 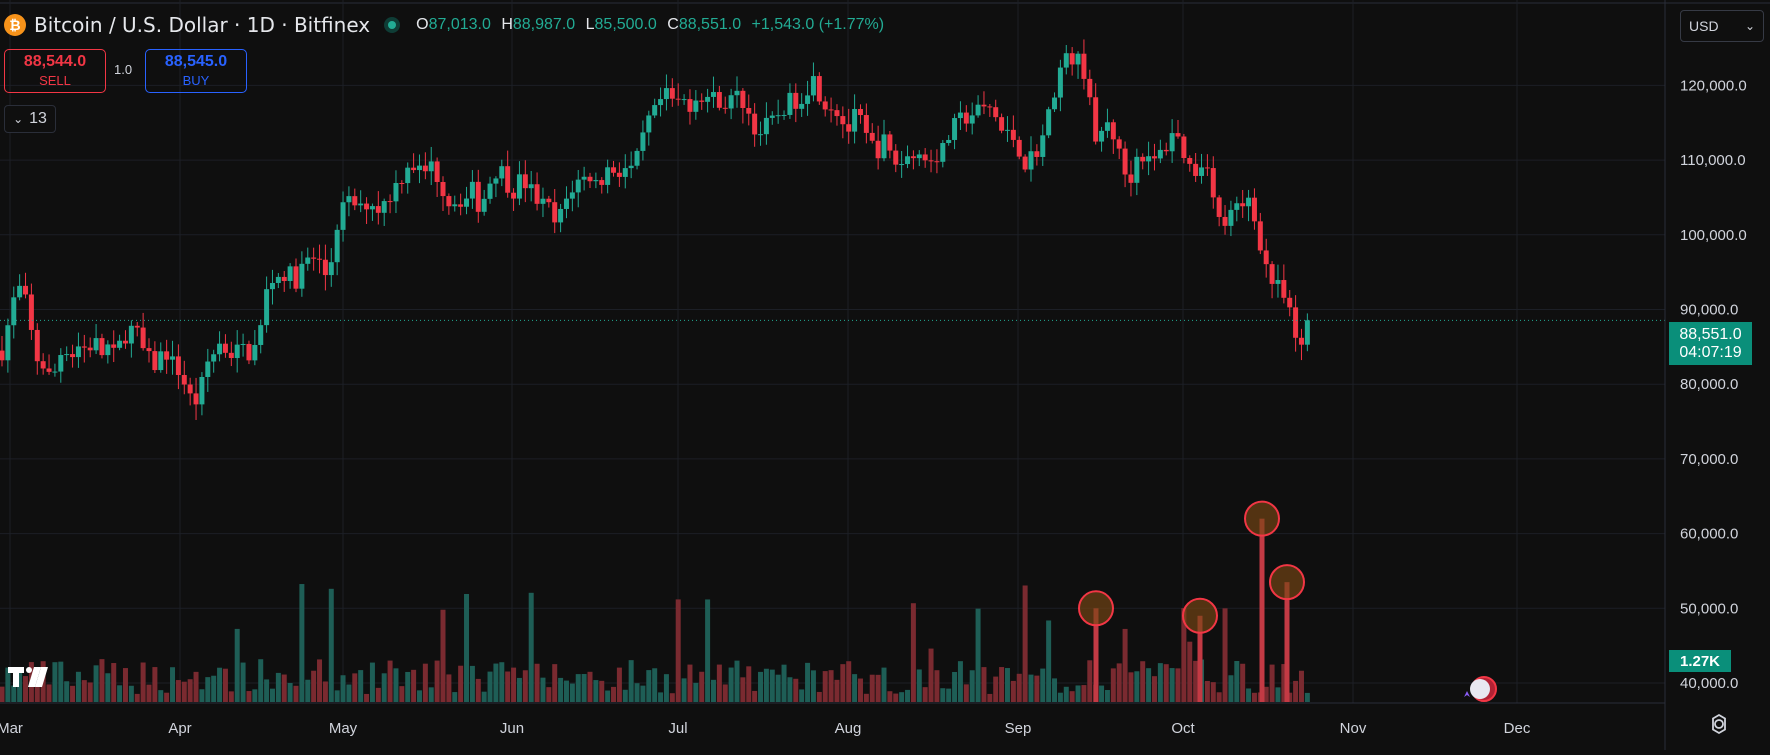 I want to click on sell-button: 88,544.0 SELL, so click(x=55, y=71).